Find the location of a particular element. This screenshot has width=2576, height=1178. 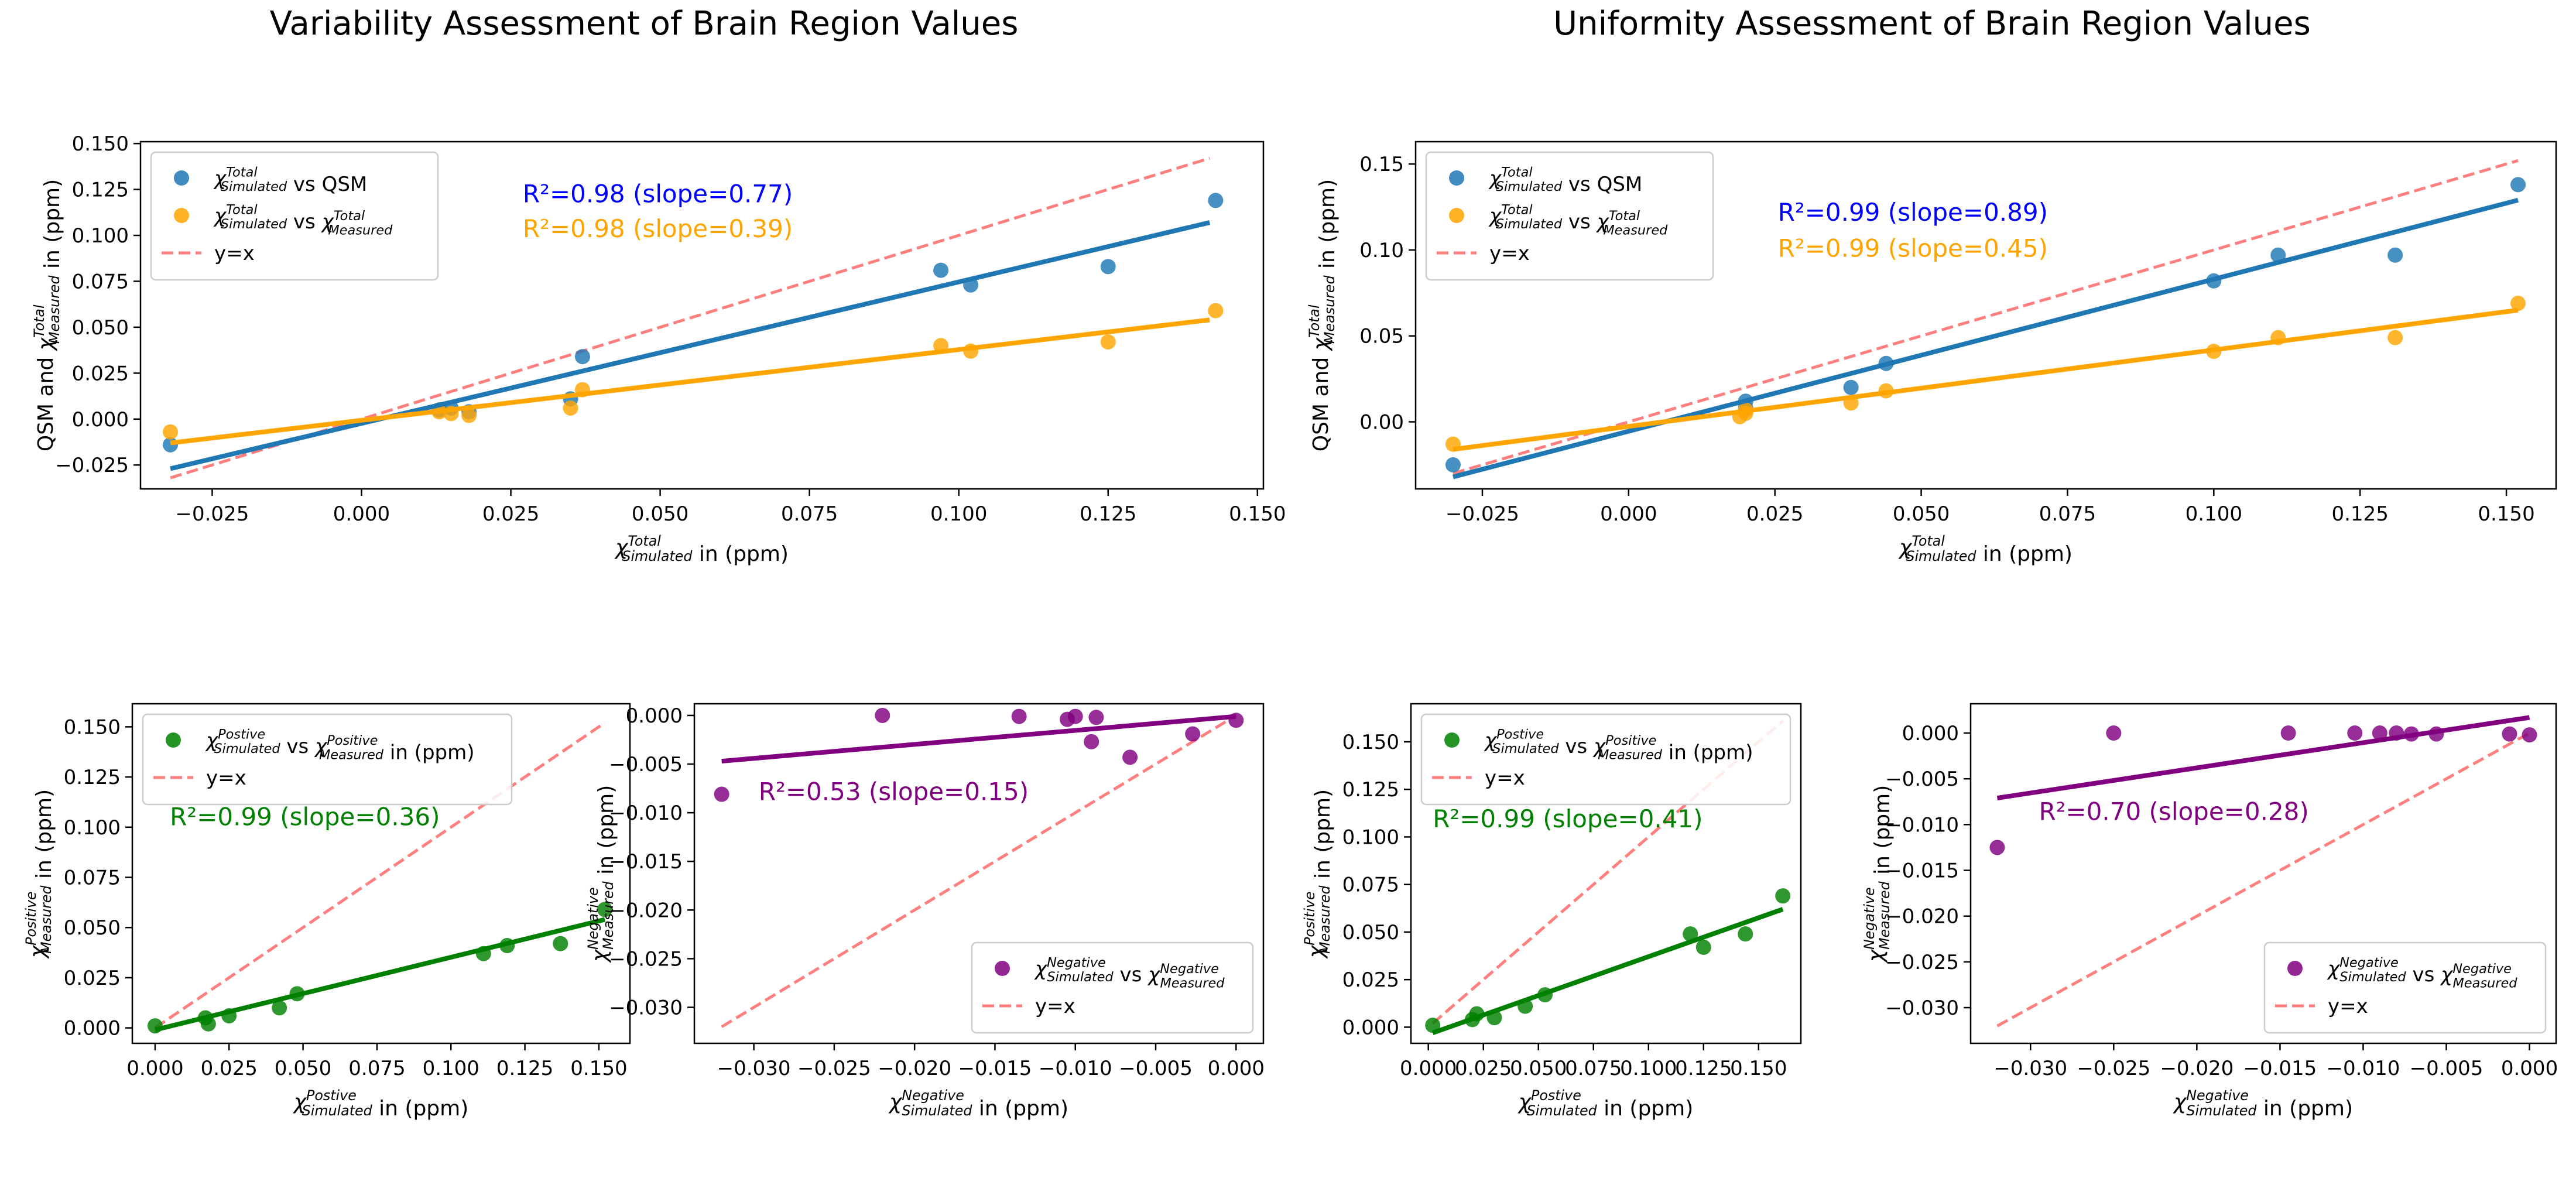

y-axis-label: QSM and χTotalMeasured in (ppm) is located at coordinates (47, 315).